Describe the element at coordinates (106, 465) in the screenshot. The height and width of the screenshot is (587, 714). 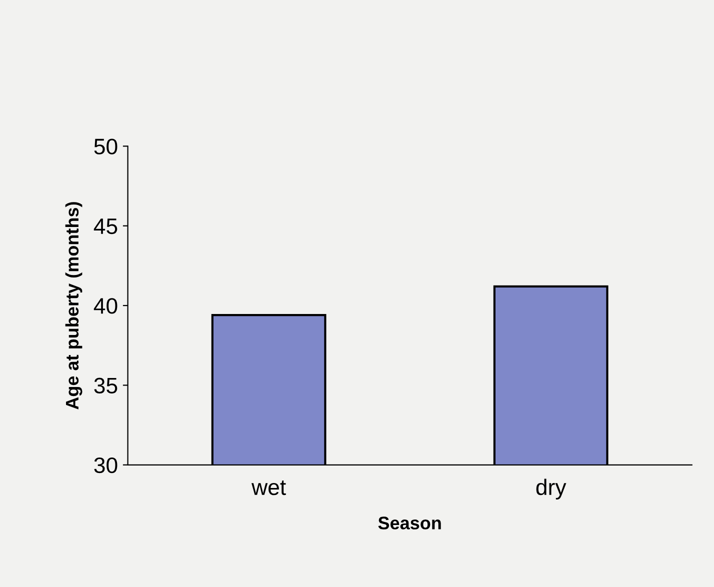
I see `y-tick-label: 30` at that location.